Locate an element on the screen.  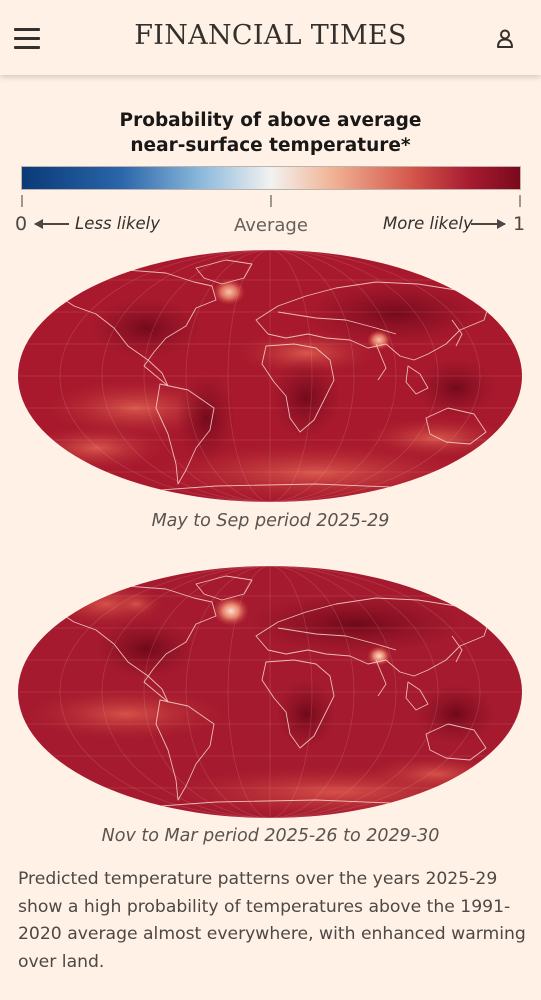
average-label: Average is located at coordinates (271, 225).